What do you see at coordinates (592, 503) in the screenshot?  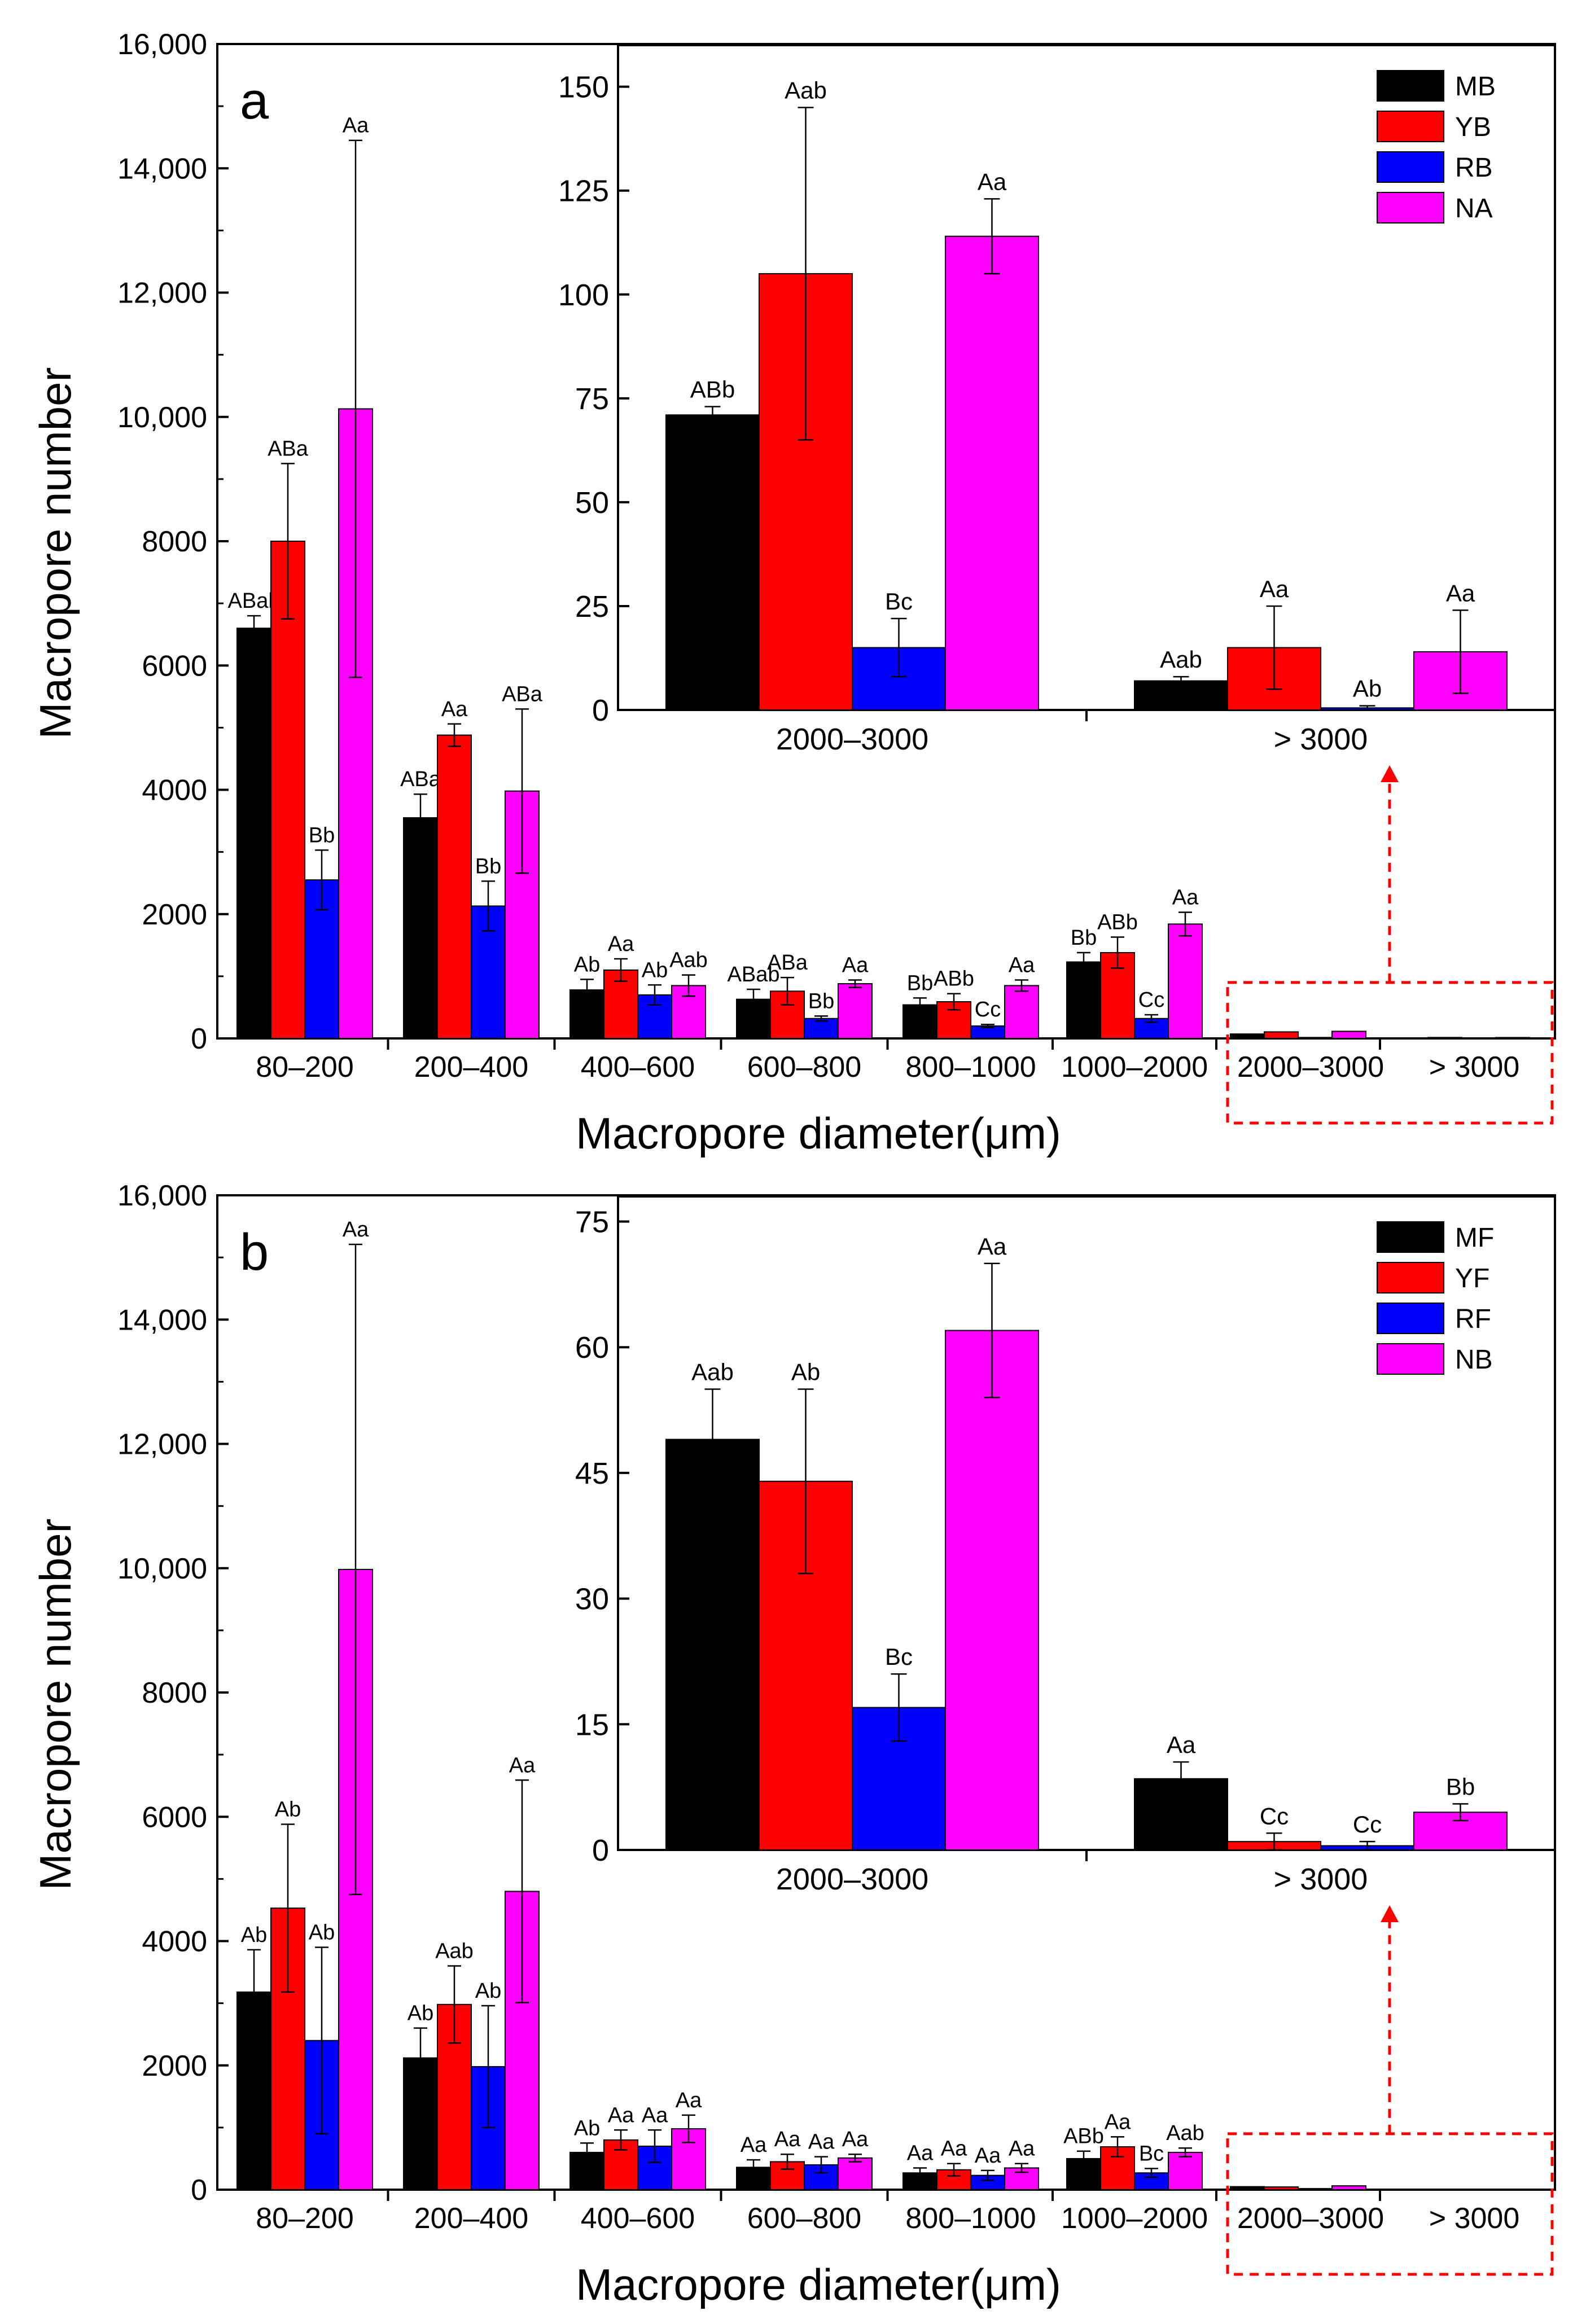 I see `inset-y-tick-label: 50` at bounding box center [592, 503].